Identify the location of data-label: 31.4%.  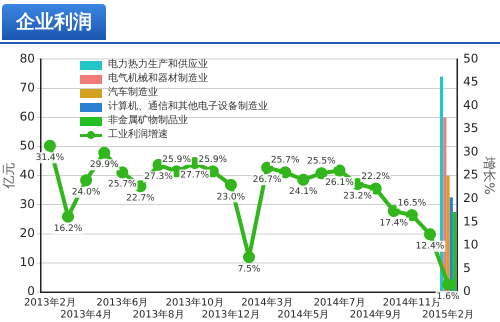
(50, 158).